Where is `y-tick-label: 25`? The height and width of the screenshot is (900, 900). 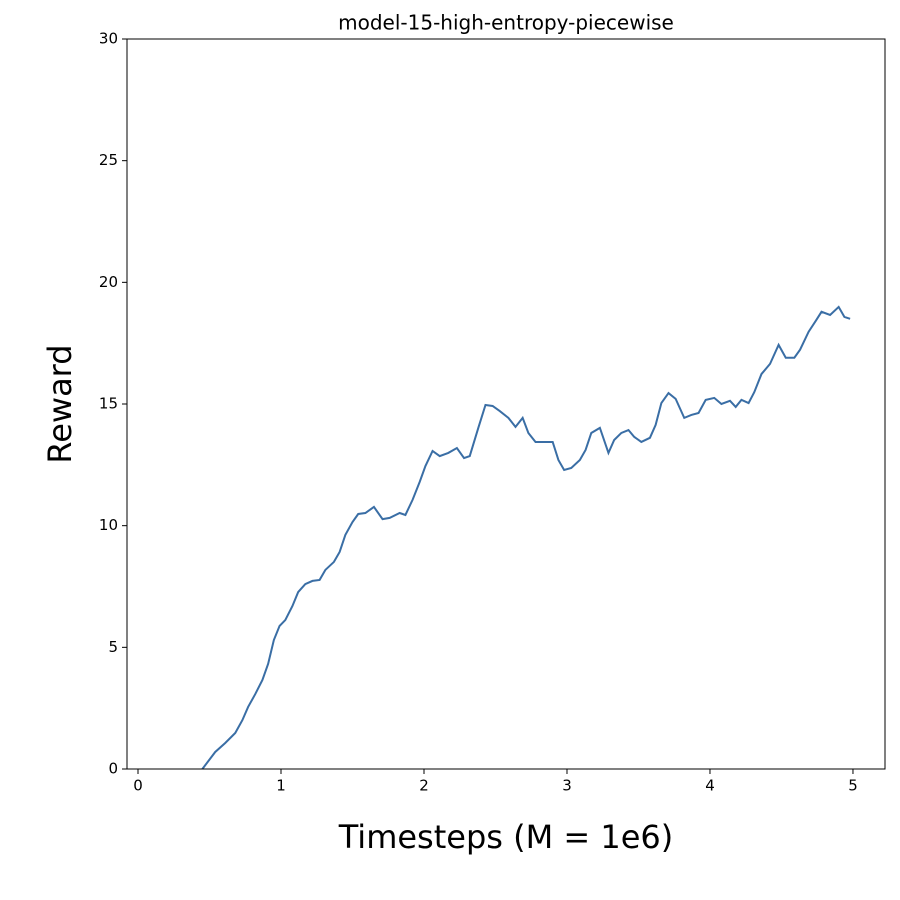
y-tick-label: 25 is located at coordinates (108, 160).